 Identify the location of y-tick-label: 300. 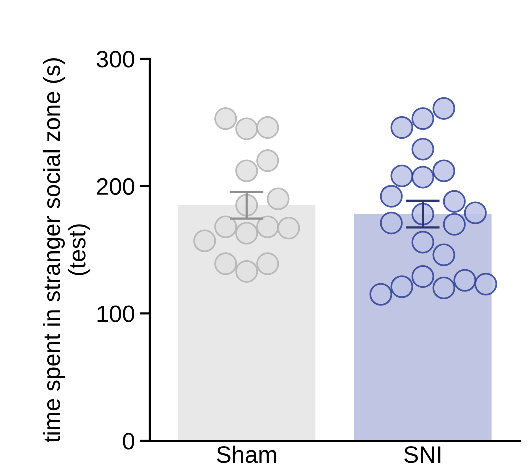
(115, 59).